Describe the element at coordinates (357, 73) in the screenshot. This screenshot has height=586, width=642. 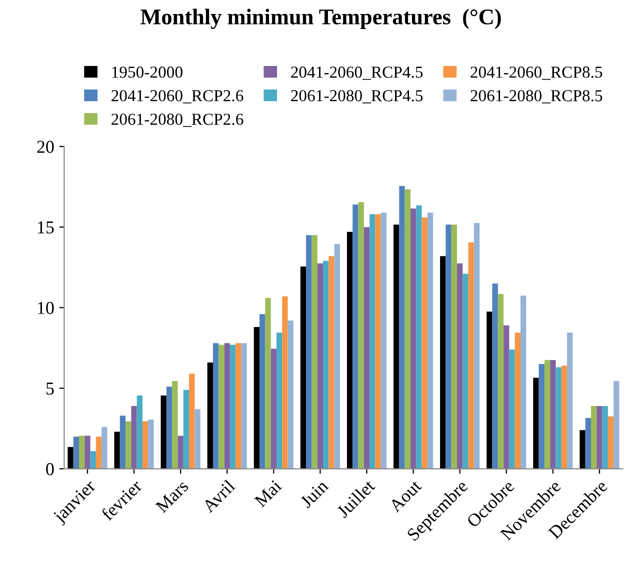
I see `legend-label: 2041-2060_RCP4.5` at that location.